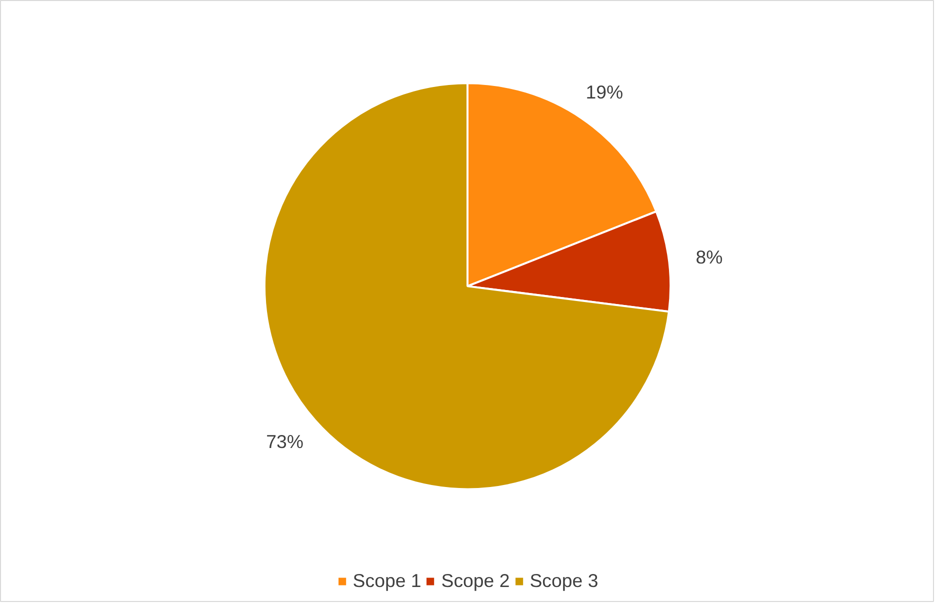  Describe the element at coordinates (387, 581) in the screenshot. I see `legend-label: Scope 1` at that location.